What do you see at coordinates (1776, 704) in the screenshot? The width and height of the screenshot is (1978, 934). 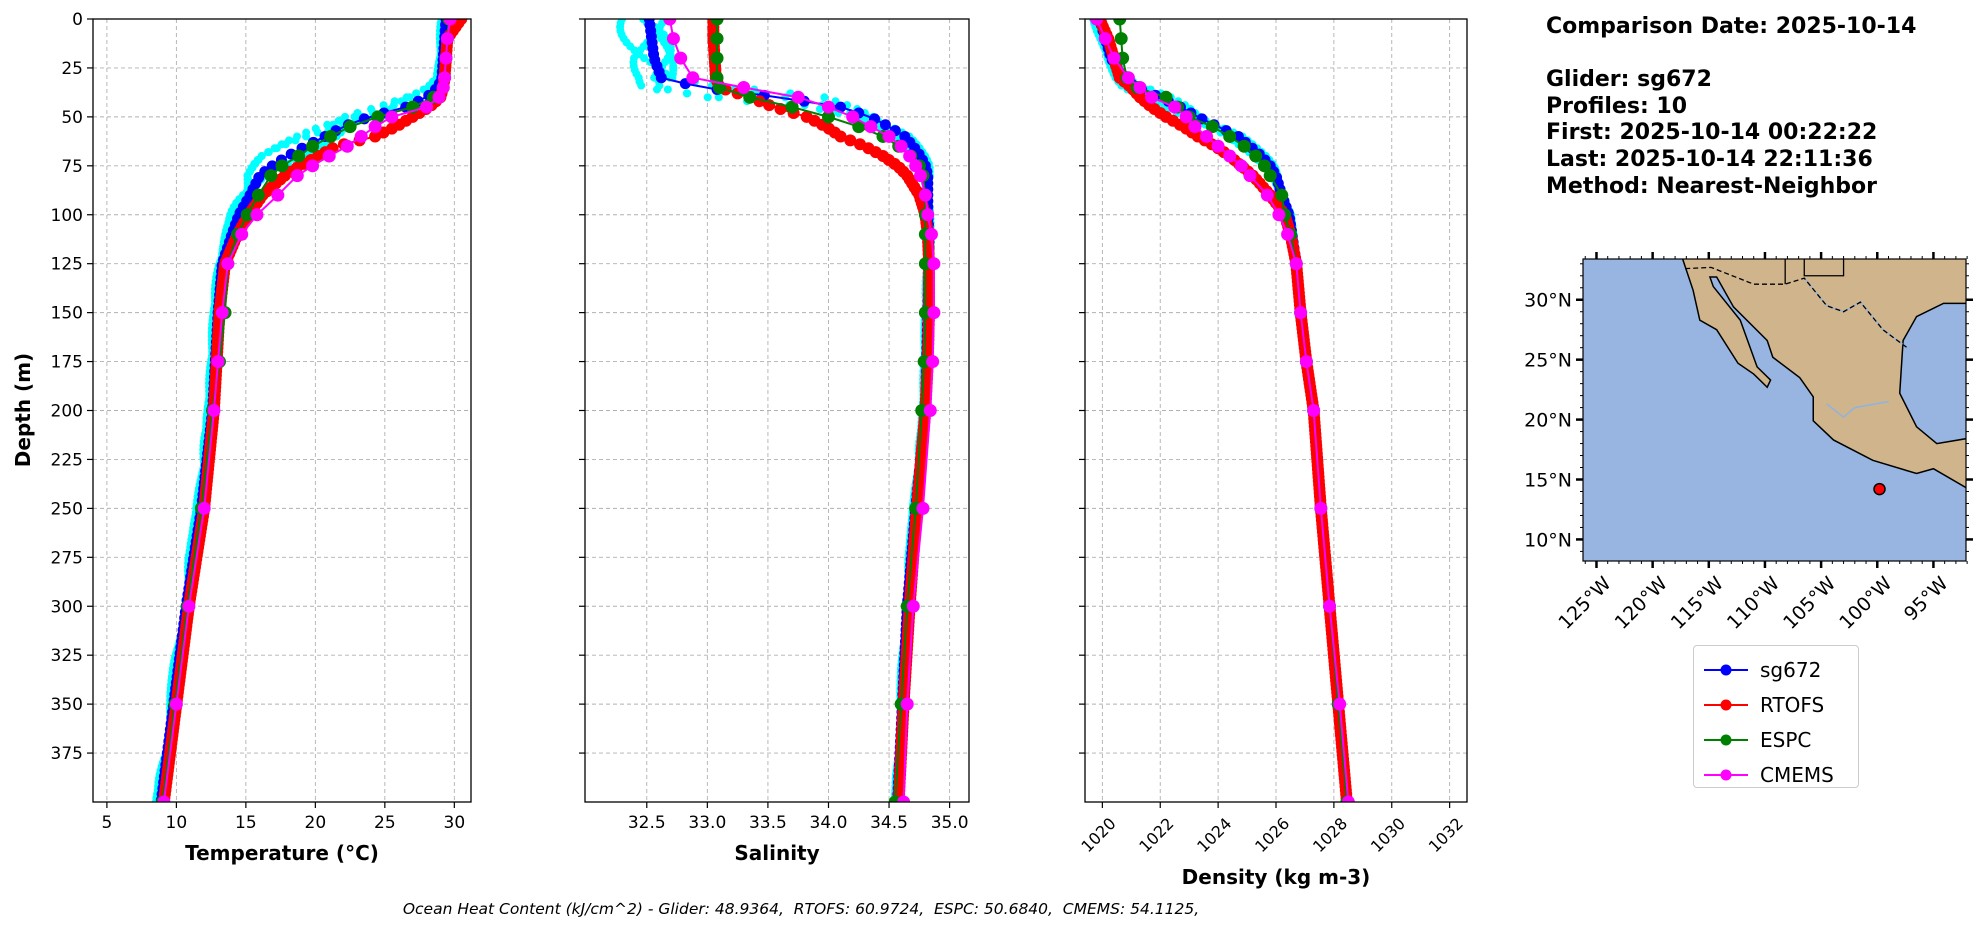 I see `legend-item-RTOFS: RTOFS` at bounding box center [1776, 704].